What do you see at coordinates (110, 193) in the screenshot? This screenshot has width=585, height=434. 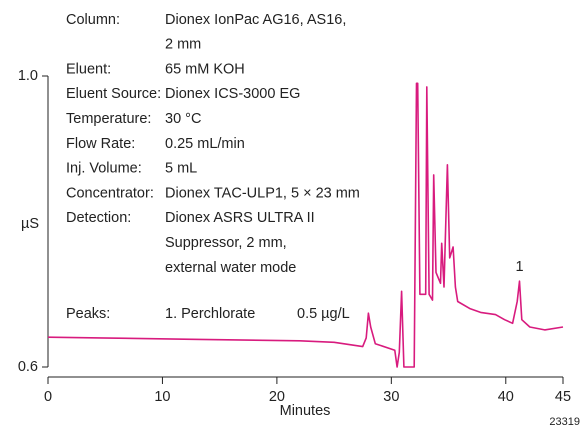 I see `condition-label: Concentrator:` at bounding box center [110, 193].